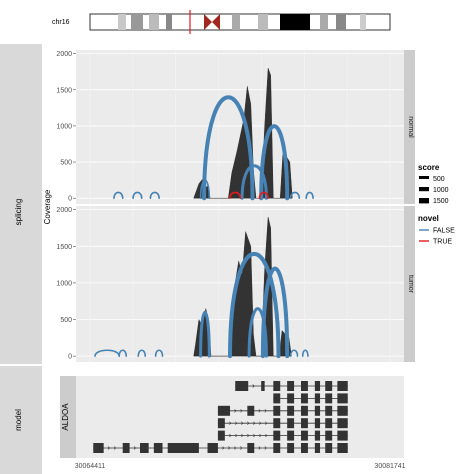 The width and height of the screenshot is (474, 474). I want to click on junction-arc-novel, so click(263, 195).